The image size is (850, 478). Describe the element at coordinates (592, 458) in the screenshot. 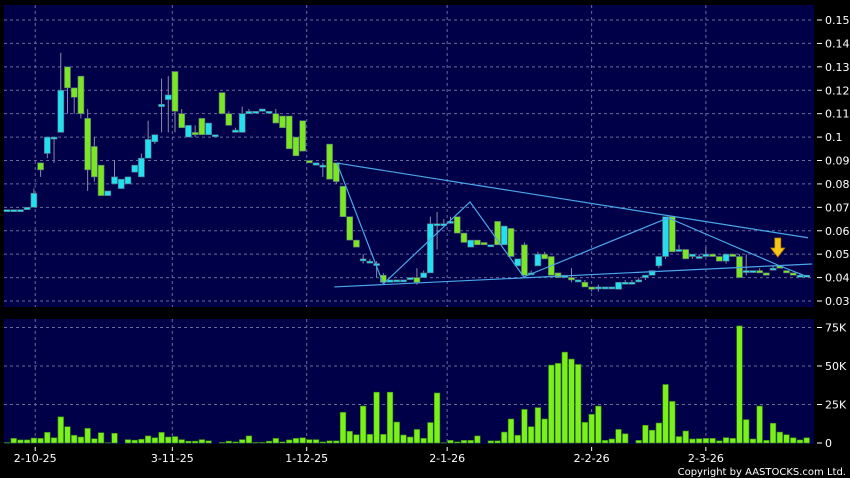

I see `date-tick-label: 2-2-26` at that location.